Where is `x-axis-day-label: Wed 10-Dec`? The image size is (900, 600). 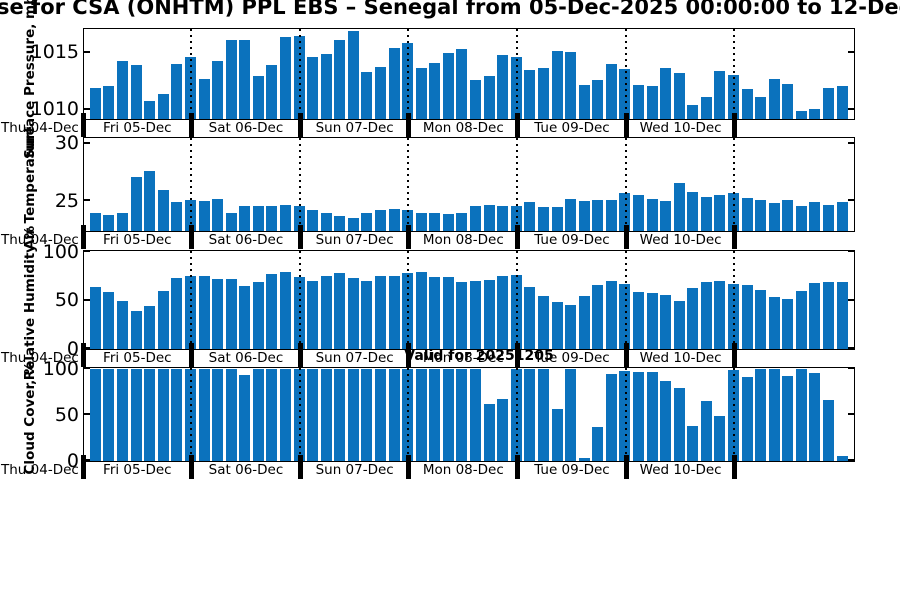 x-axis-day-label: Wed 10-Dec is located at coordinates (680, 240).